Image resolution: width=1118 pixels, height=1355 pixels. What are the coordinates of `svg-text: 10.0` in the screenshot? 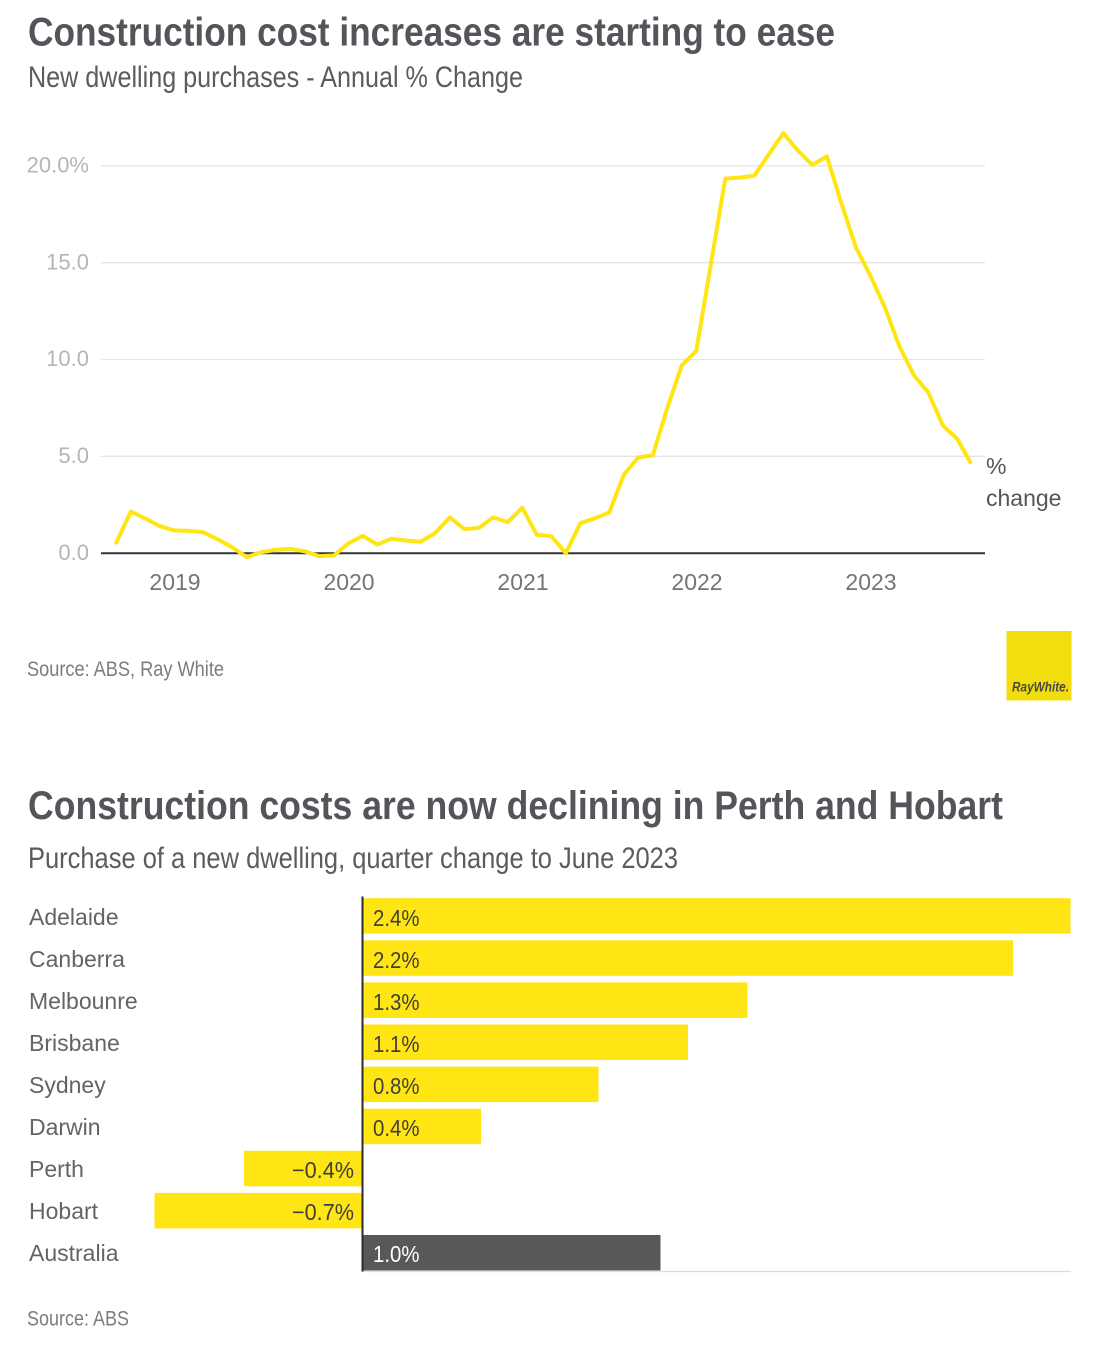 It's located at (67, 358).